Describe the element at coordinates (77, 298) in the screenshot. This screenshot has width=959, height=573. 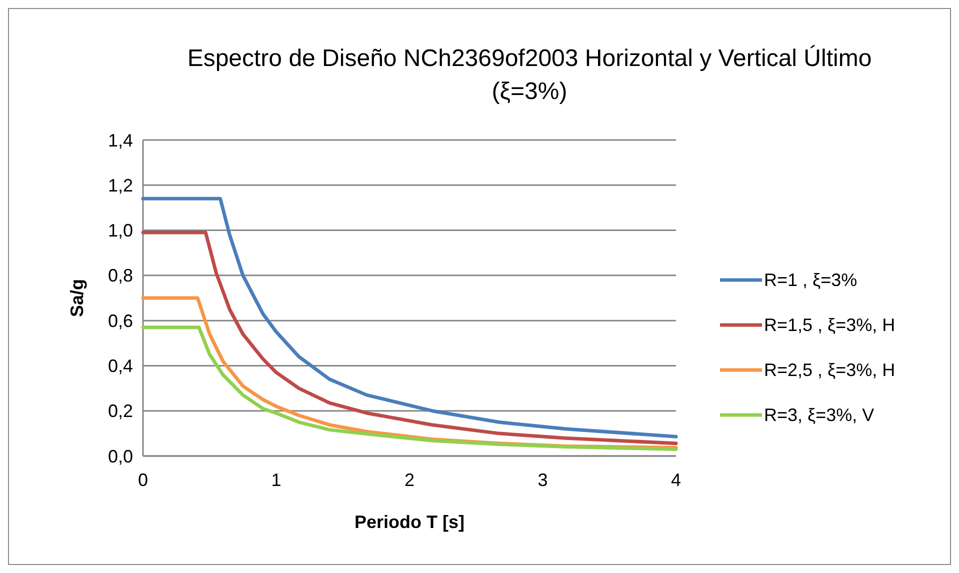
I see `y-axis-title: Sa/g` at that location.